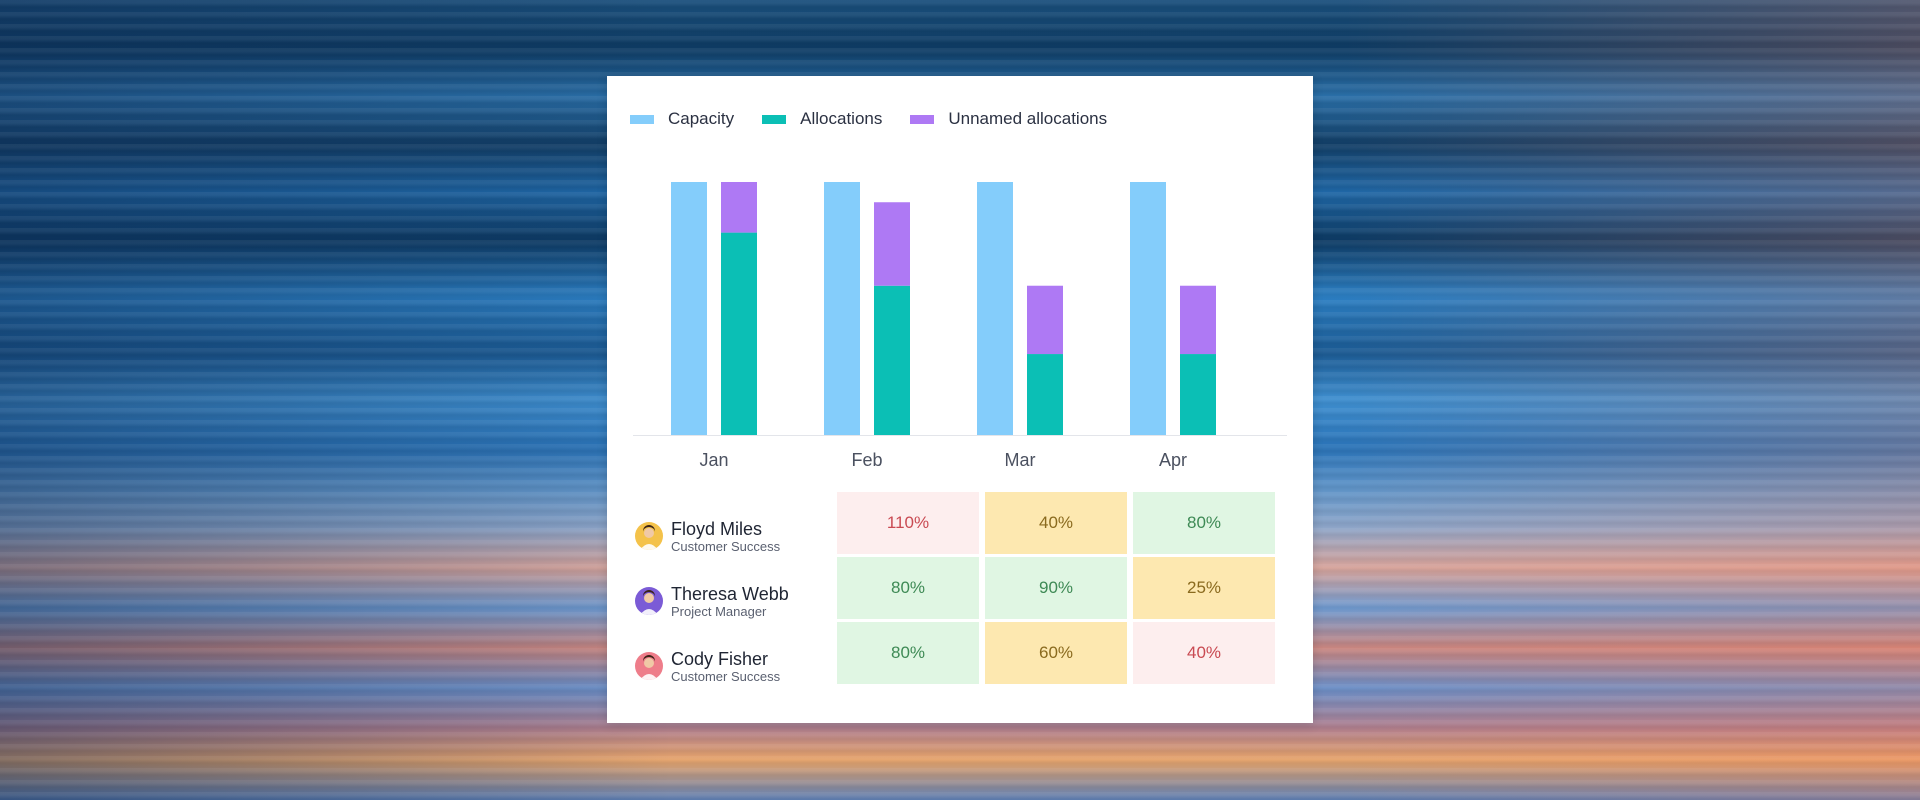 This screenshot has width=1920, height=800. I want to click on chart-legend: Capacity Allocations Unnamed allocations, so click(882, 119).